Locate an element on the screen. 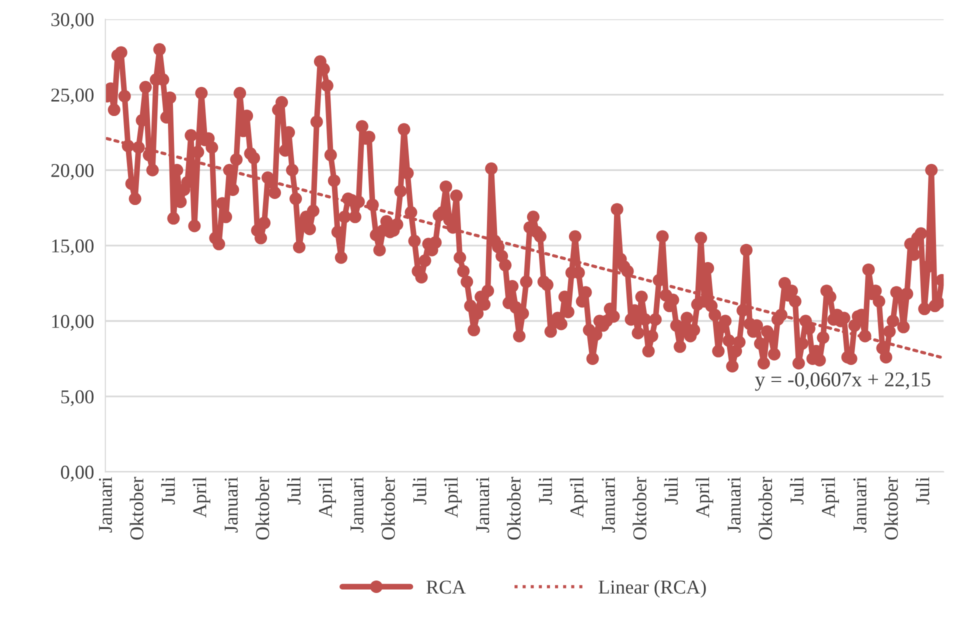  y-tick-label: 25,00 is located at coordinates (72, 96).